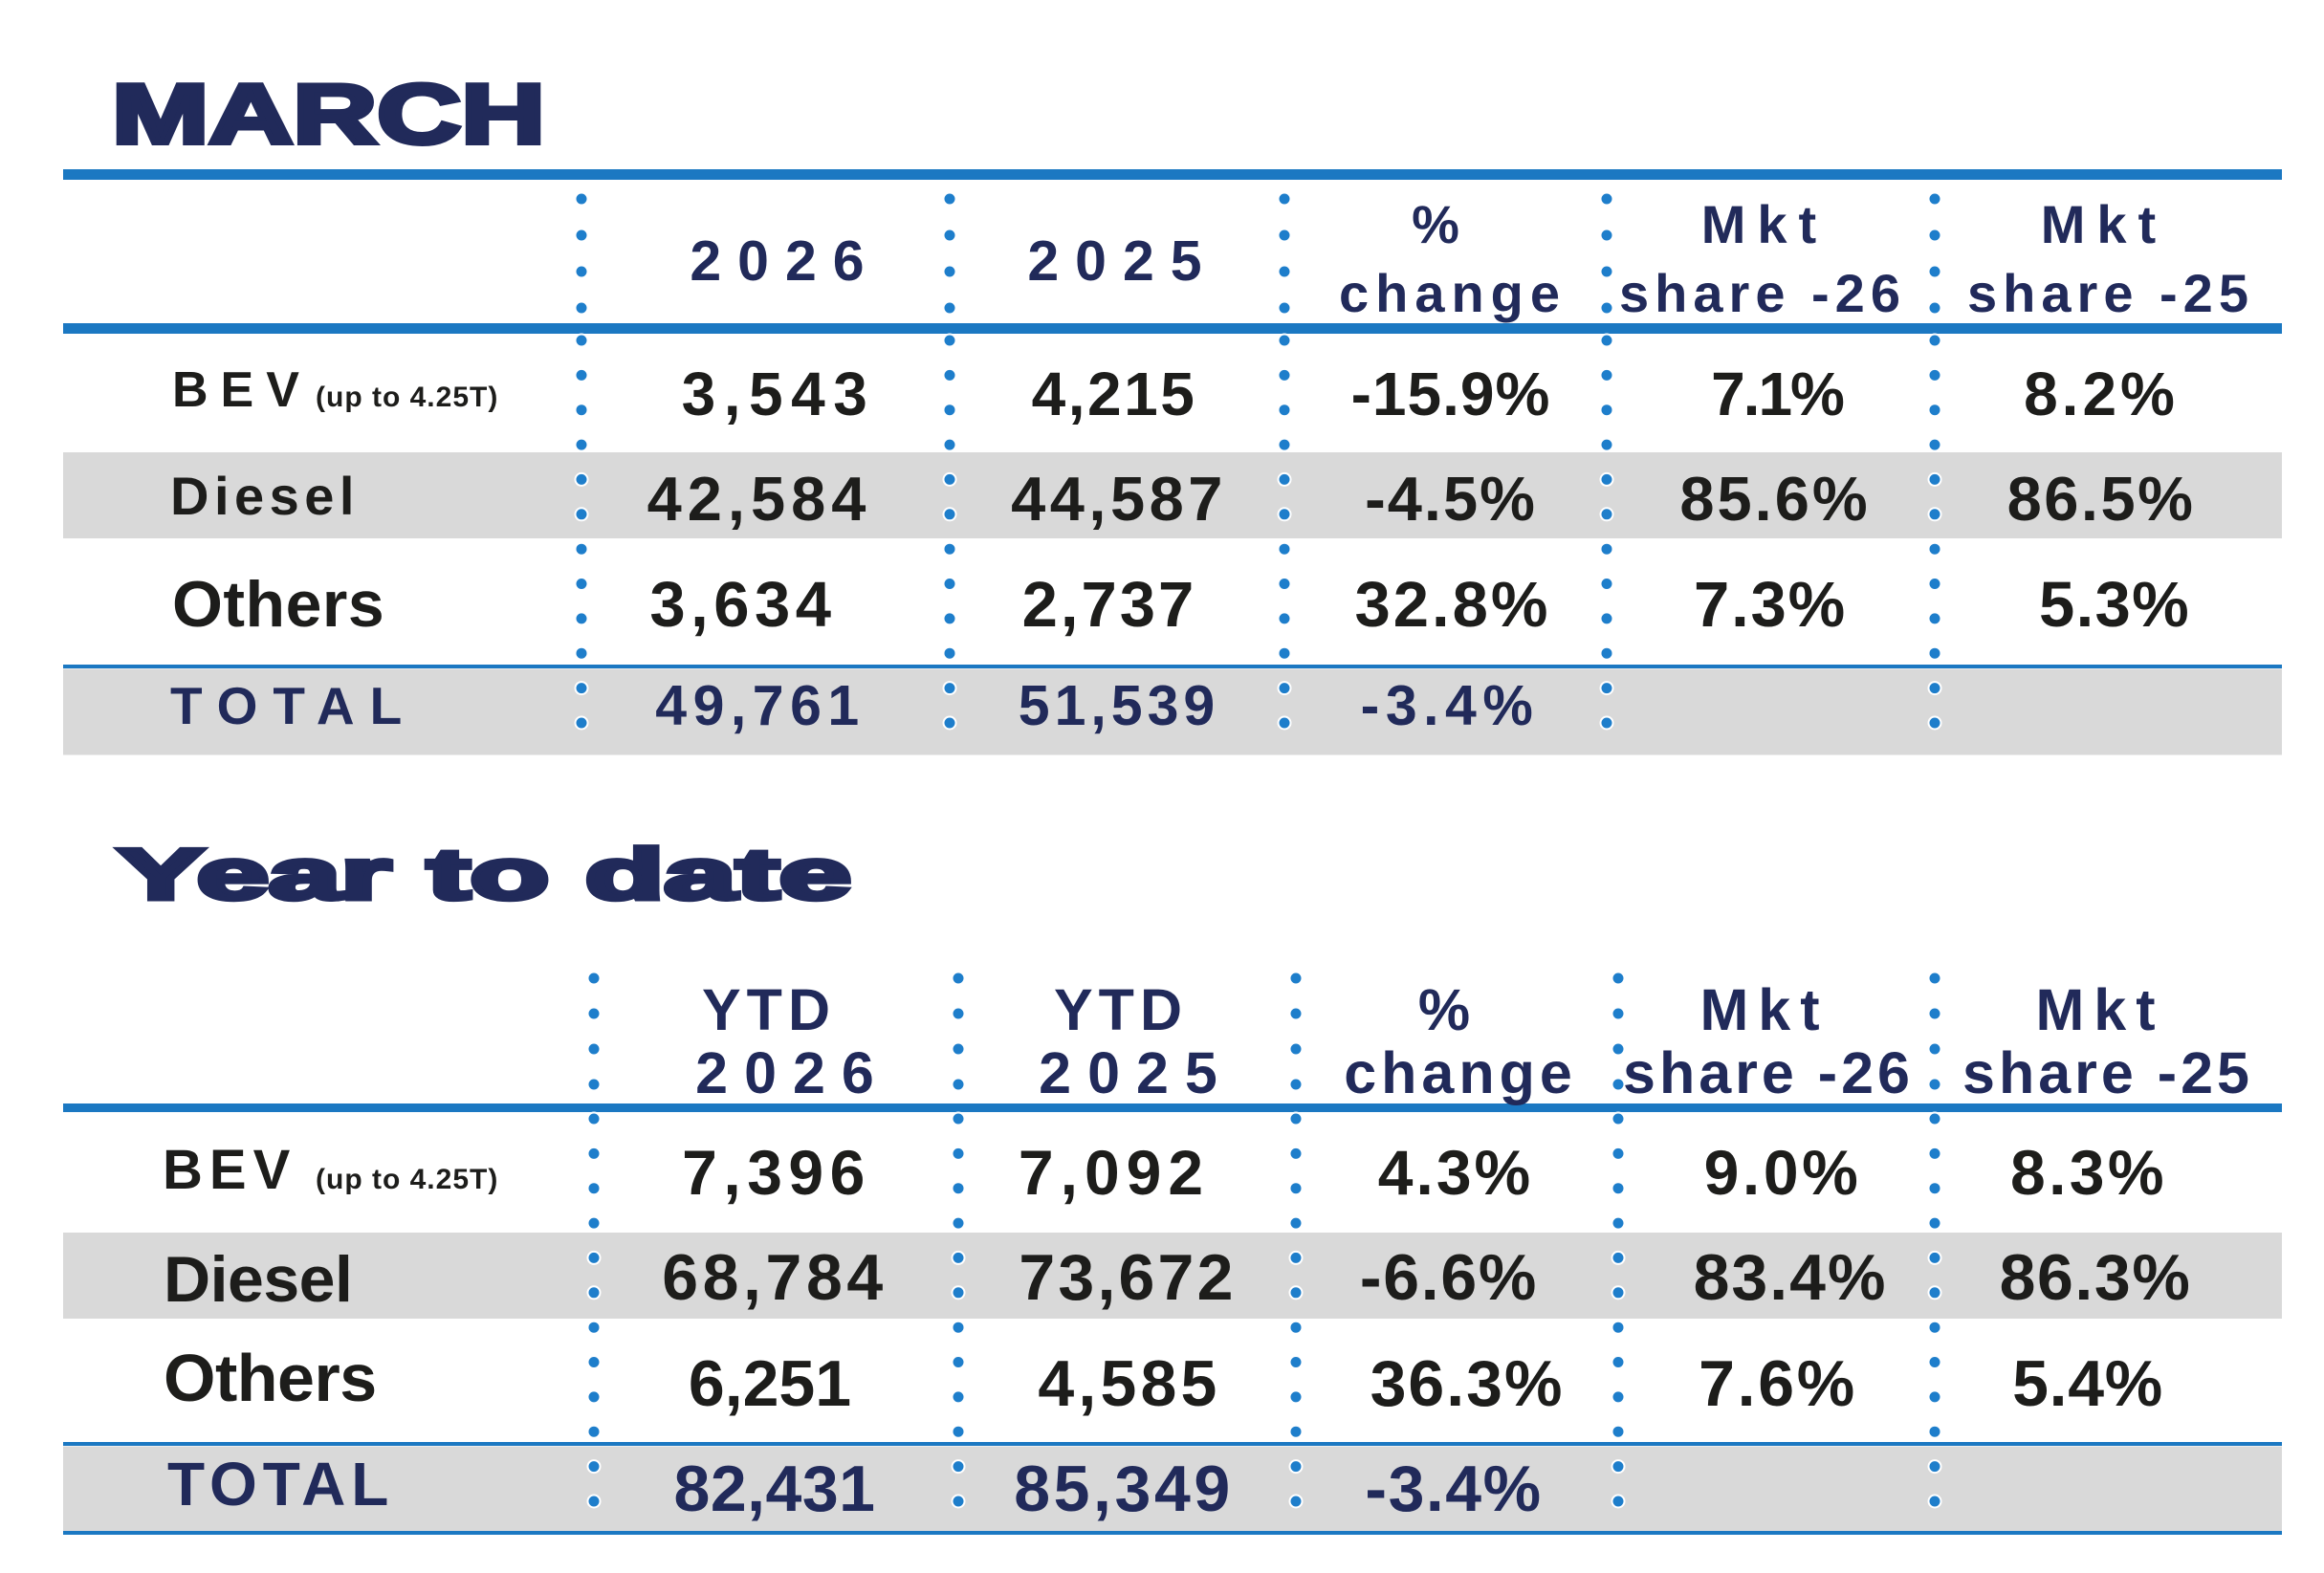 The image size is (2324, 1573). What do you see at coordinates (1774, 499) in the screenshot?
I see `svg-text: 85.6%` at bounding box center [1774, 499].